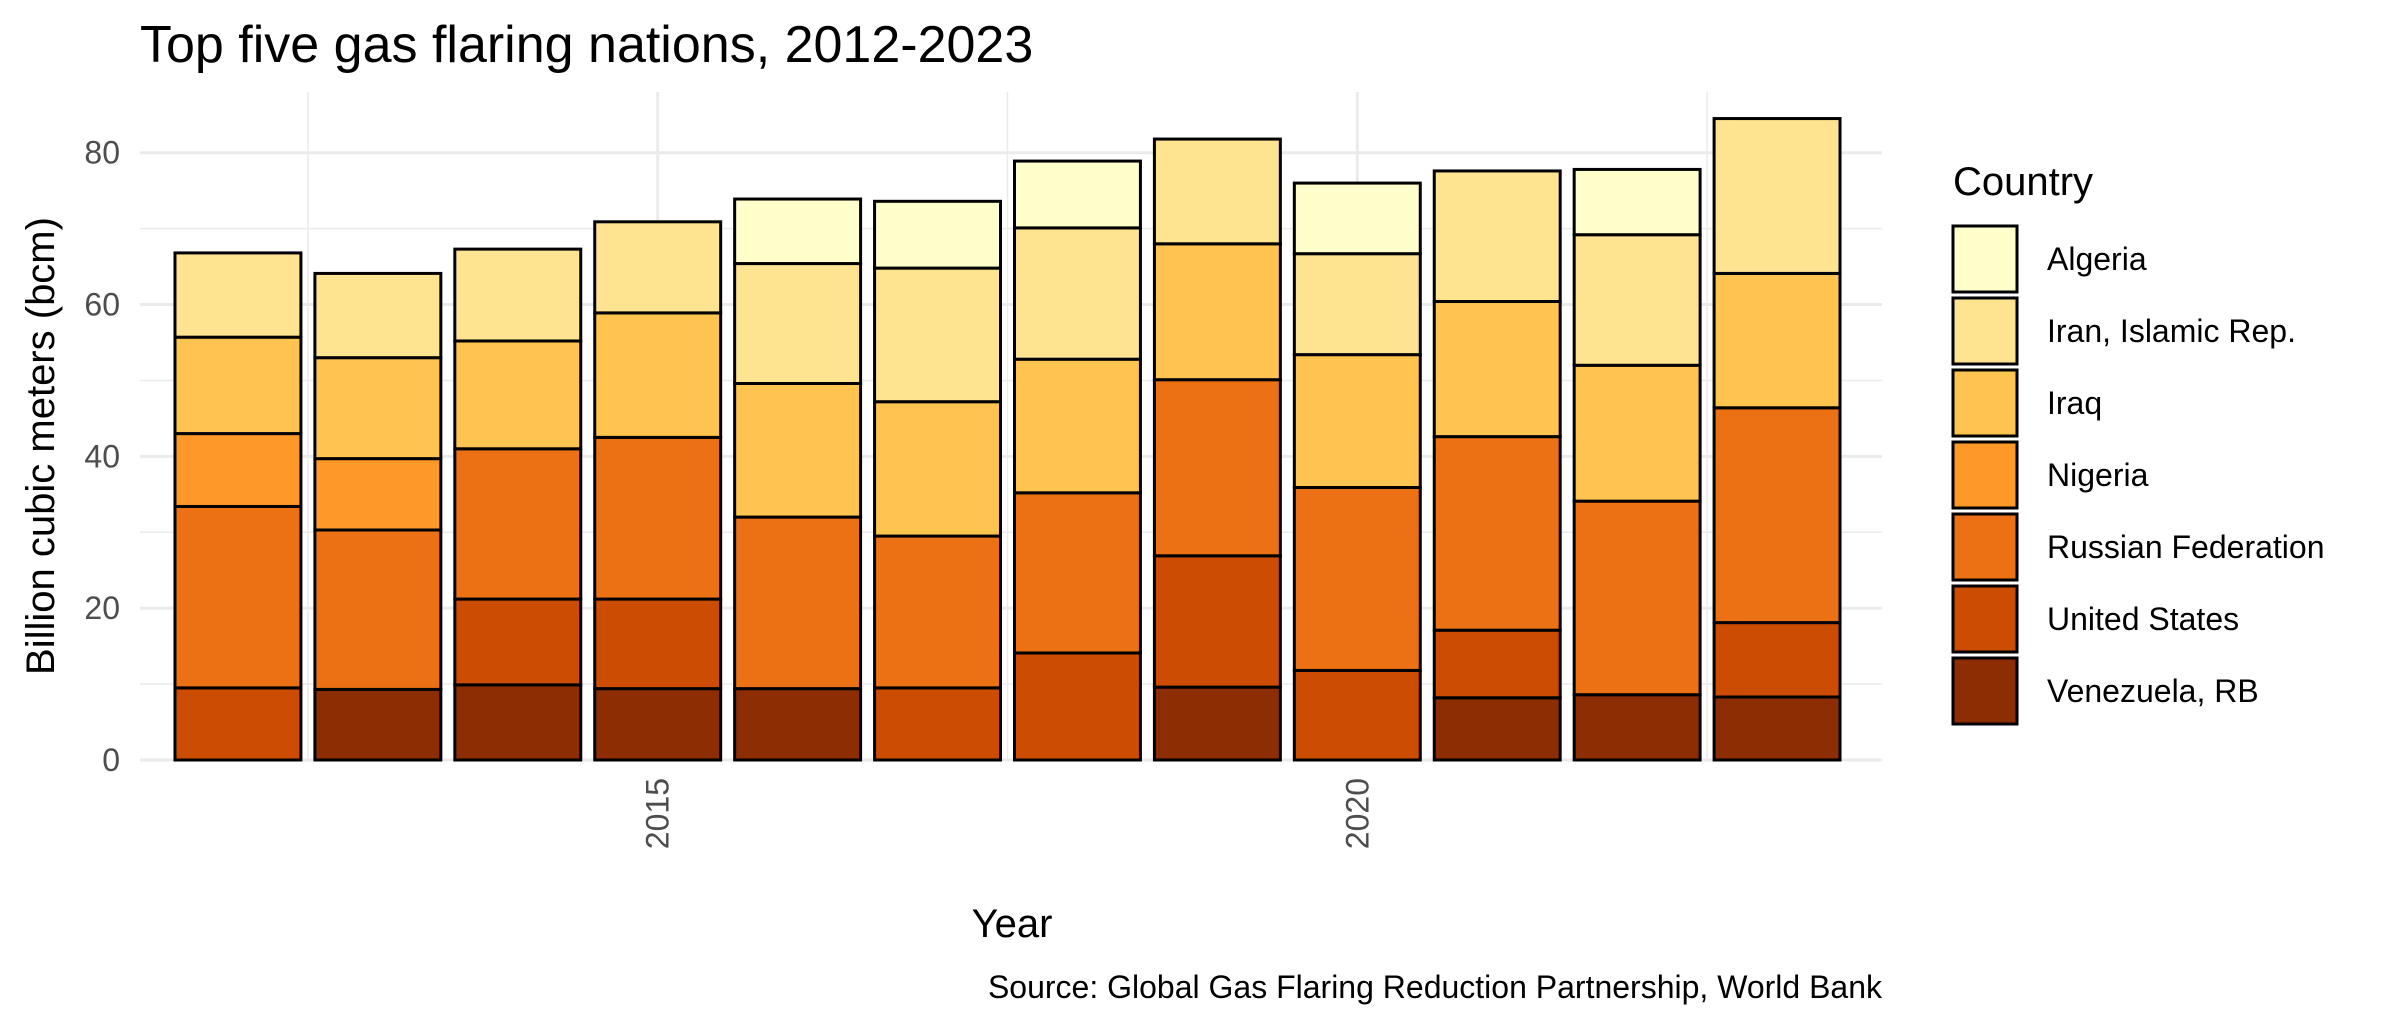 The image size is (2400, 1022). I want to click on y-axis-ticks: 0 20 40 60 80, so click(102, 456).